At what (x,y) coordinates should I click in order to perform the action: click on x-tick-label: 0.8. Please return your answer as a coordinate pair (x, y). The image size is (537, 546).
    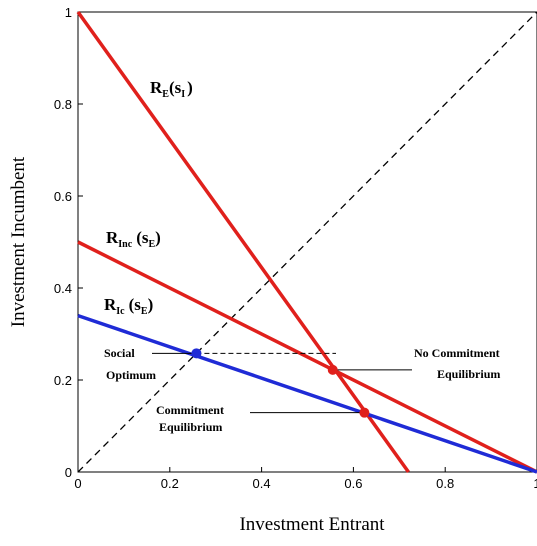
    Looking at the image, I should click on (445, 483).